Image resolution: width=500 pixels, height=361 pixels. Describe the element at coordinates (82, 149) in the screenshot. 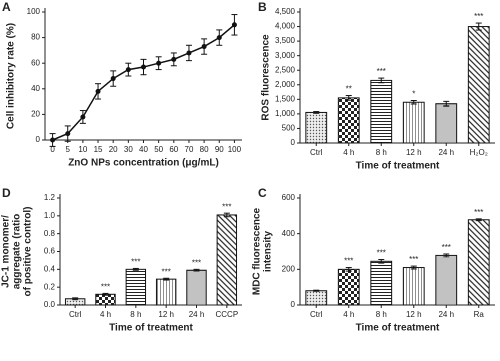

I see `x-tick-label: 10` at that location.